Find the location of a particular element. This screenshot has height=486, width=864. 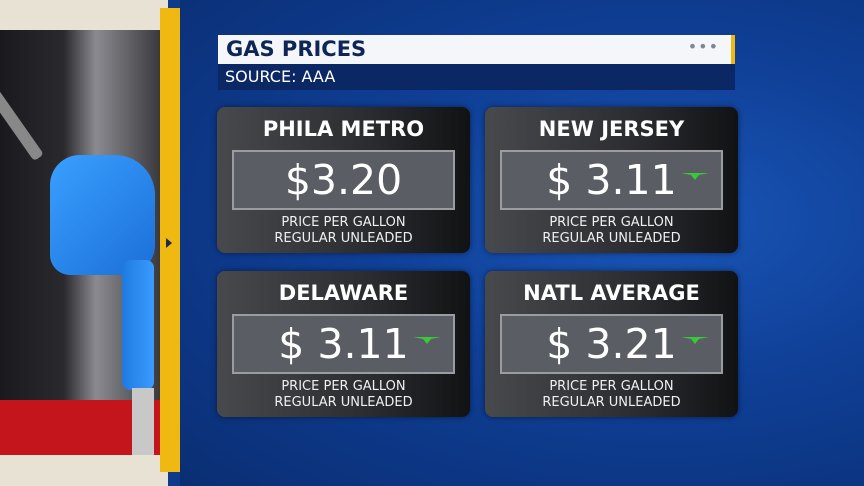

price-box: $ 3.21 is located at coordinates (611, 344).